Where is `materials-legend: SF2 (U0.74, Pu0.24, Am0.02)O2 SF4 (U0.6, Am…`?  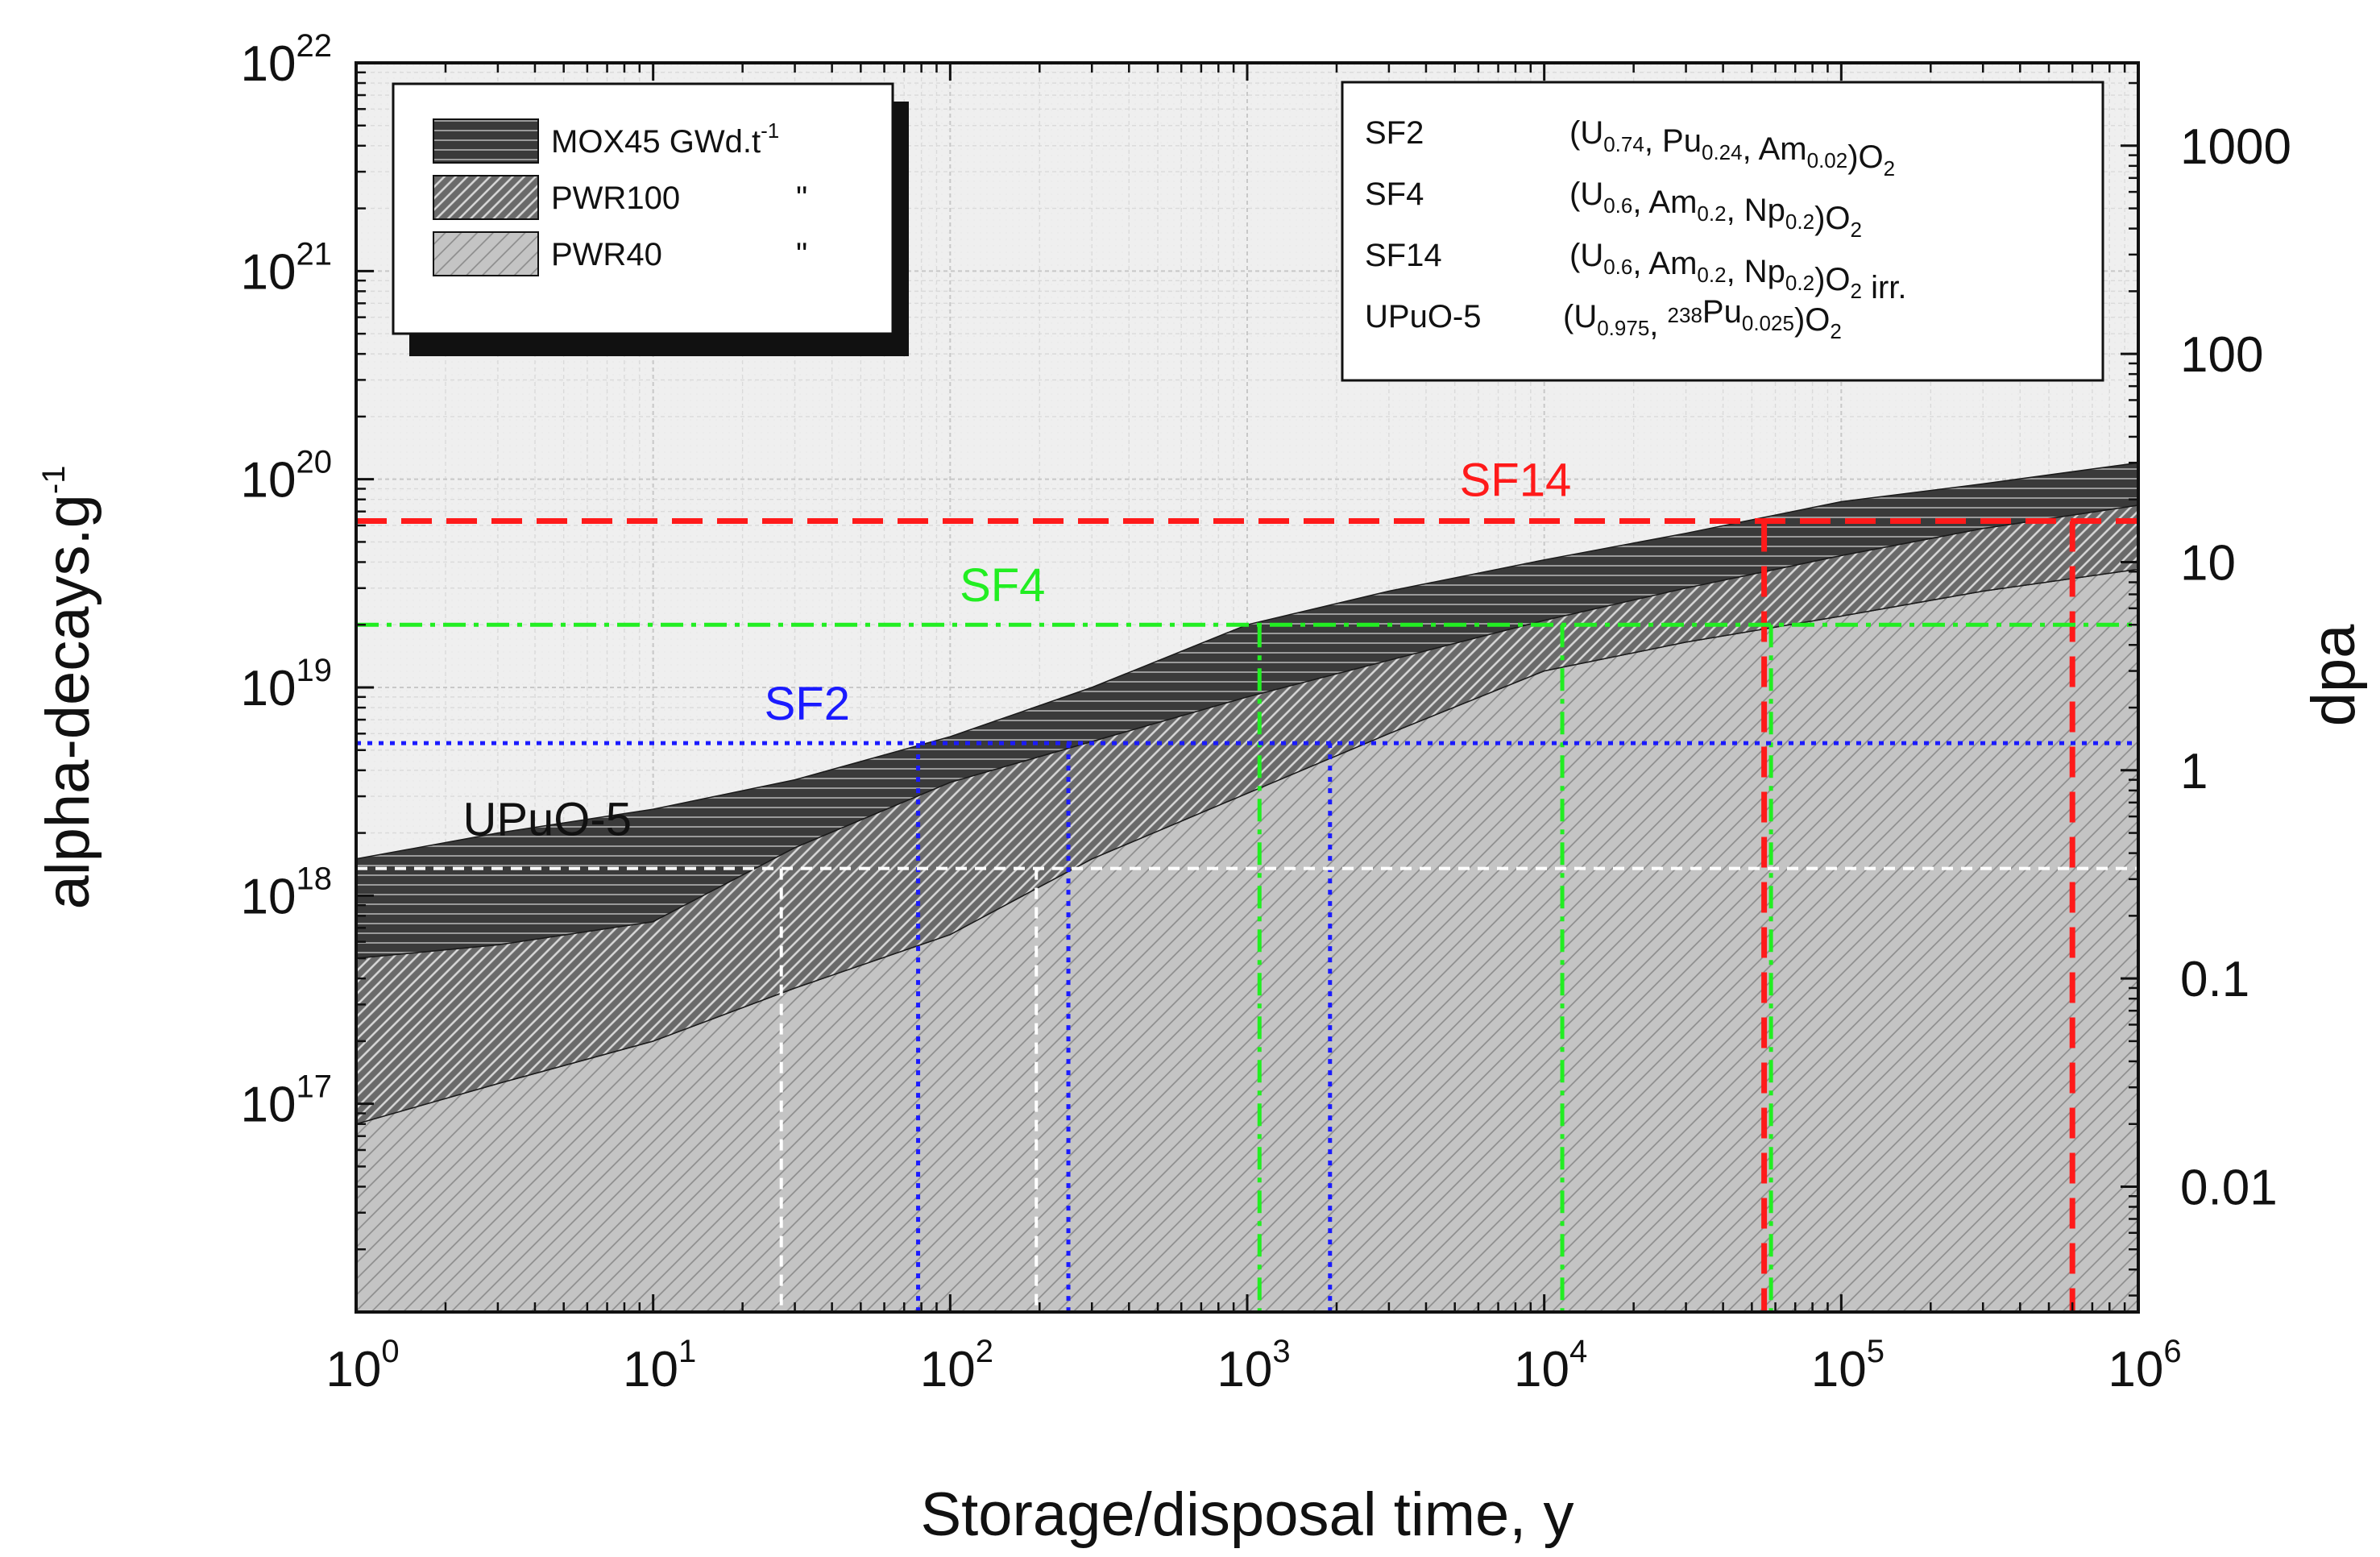
materials-legend: SF2 (U0.74, Pu0.24, Am0.02)O2 SF4 (U0.6, Am… is located at coordinates (1722, 231).